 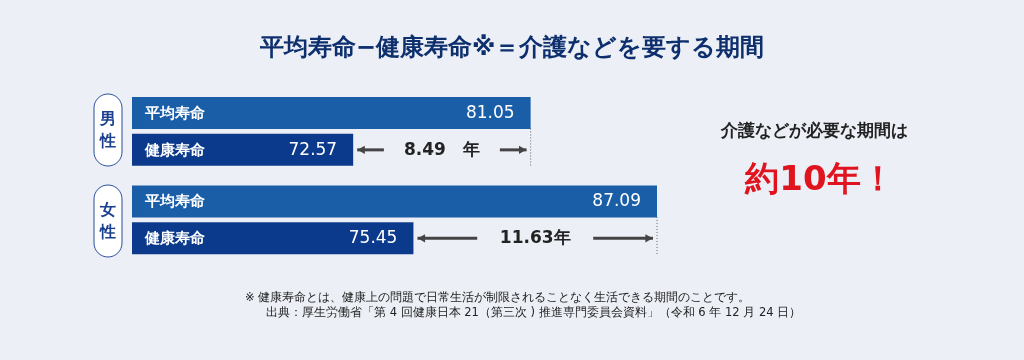 What do you see at coordinates (819, 178) in the screenshot?
I see `text: 約10年！` at bounding box center [819, 178].